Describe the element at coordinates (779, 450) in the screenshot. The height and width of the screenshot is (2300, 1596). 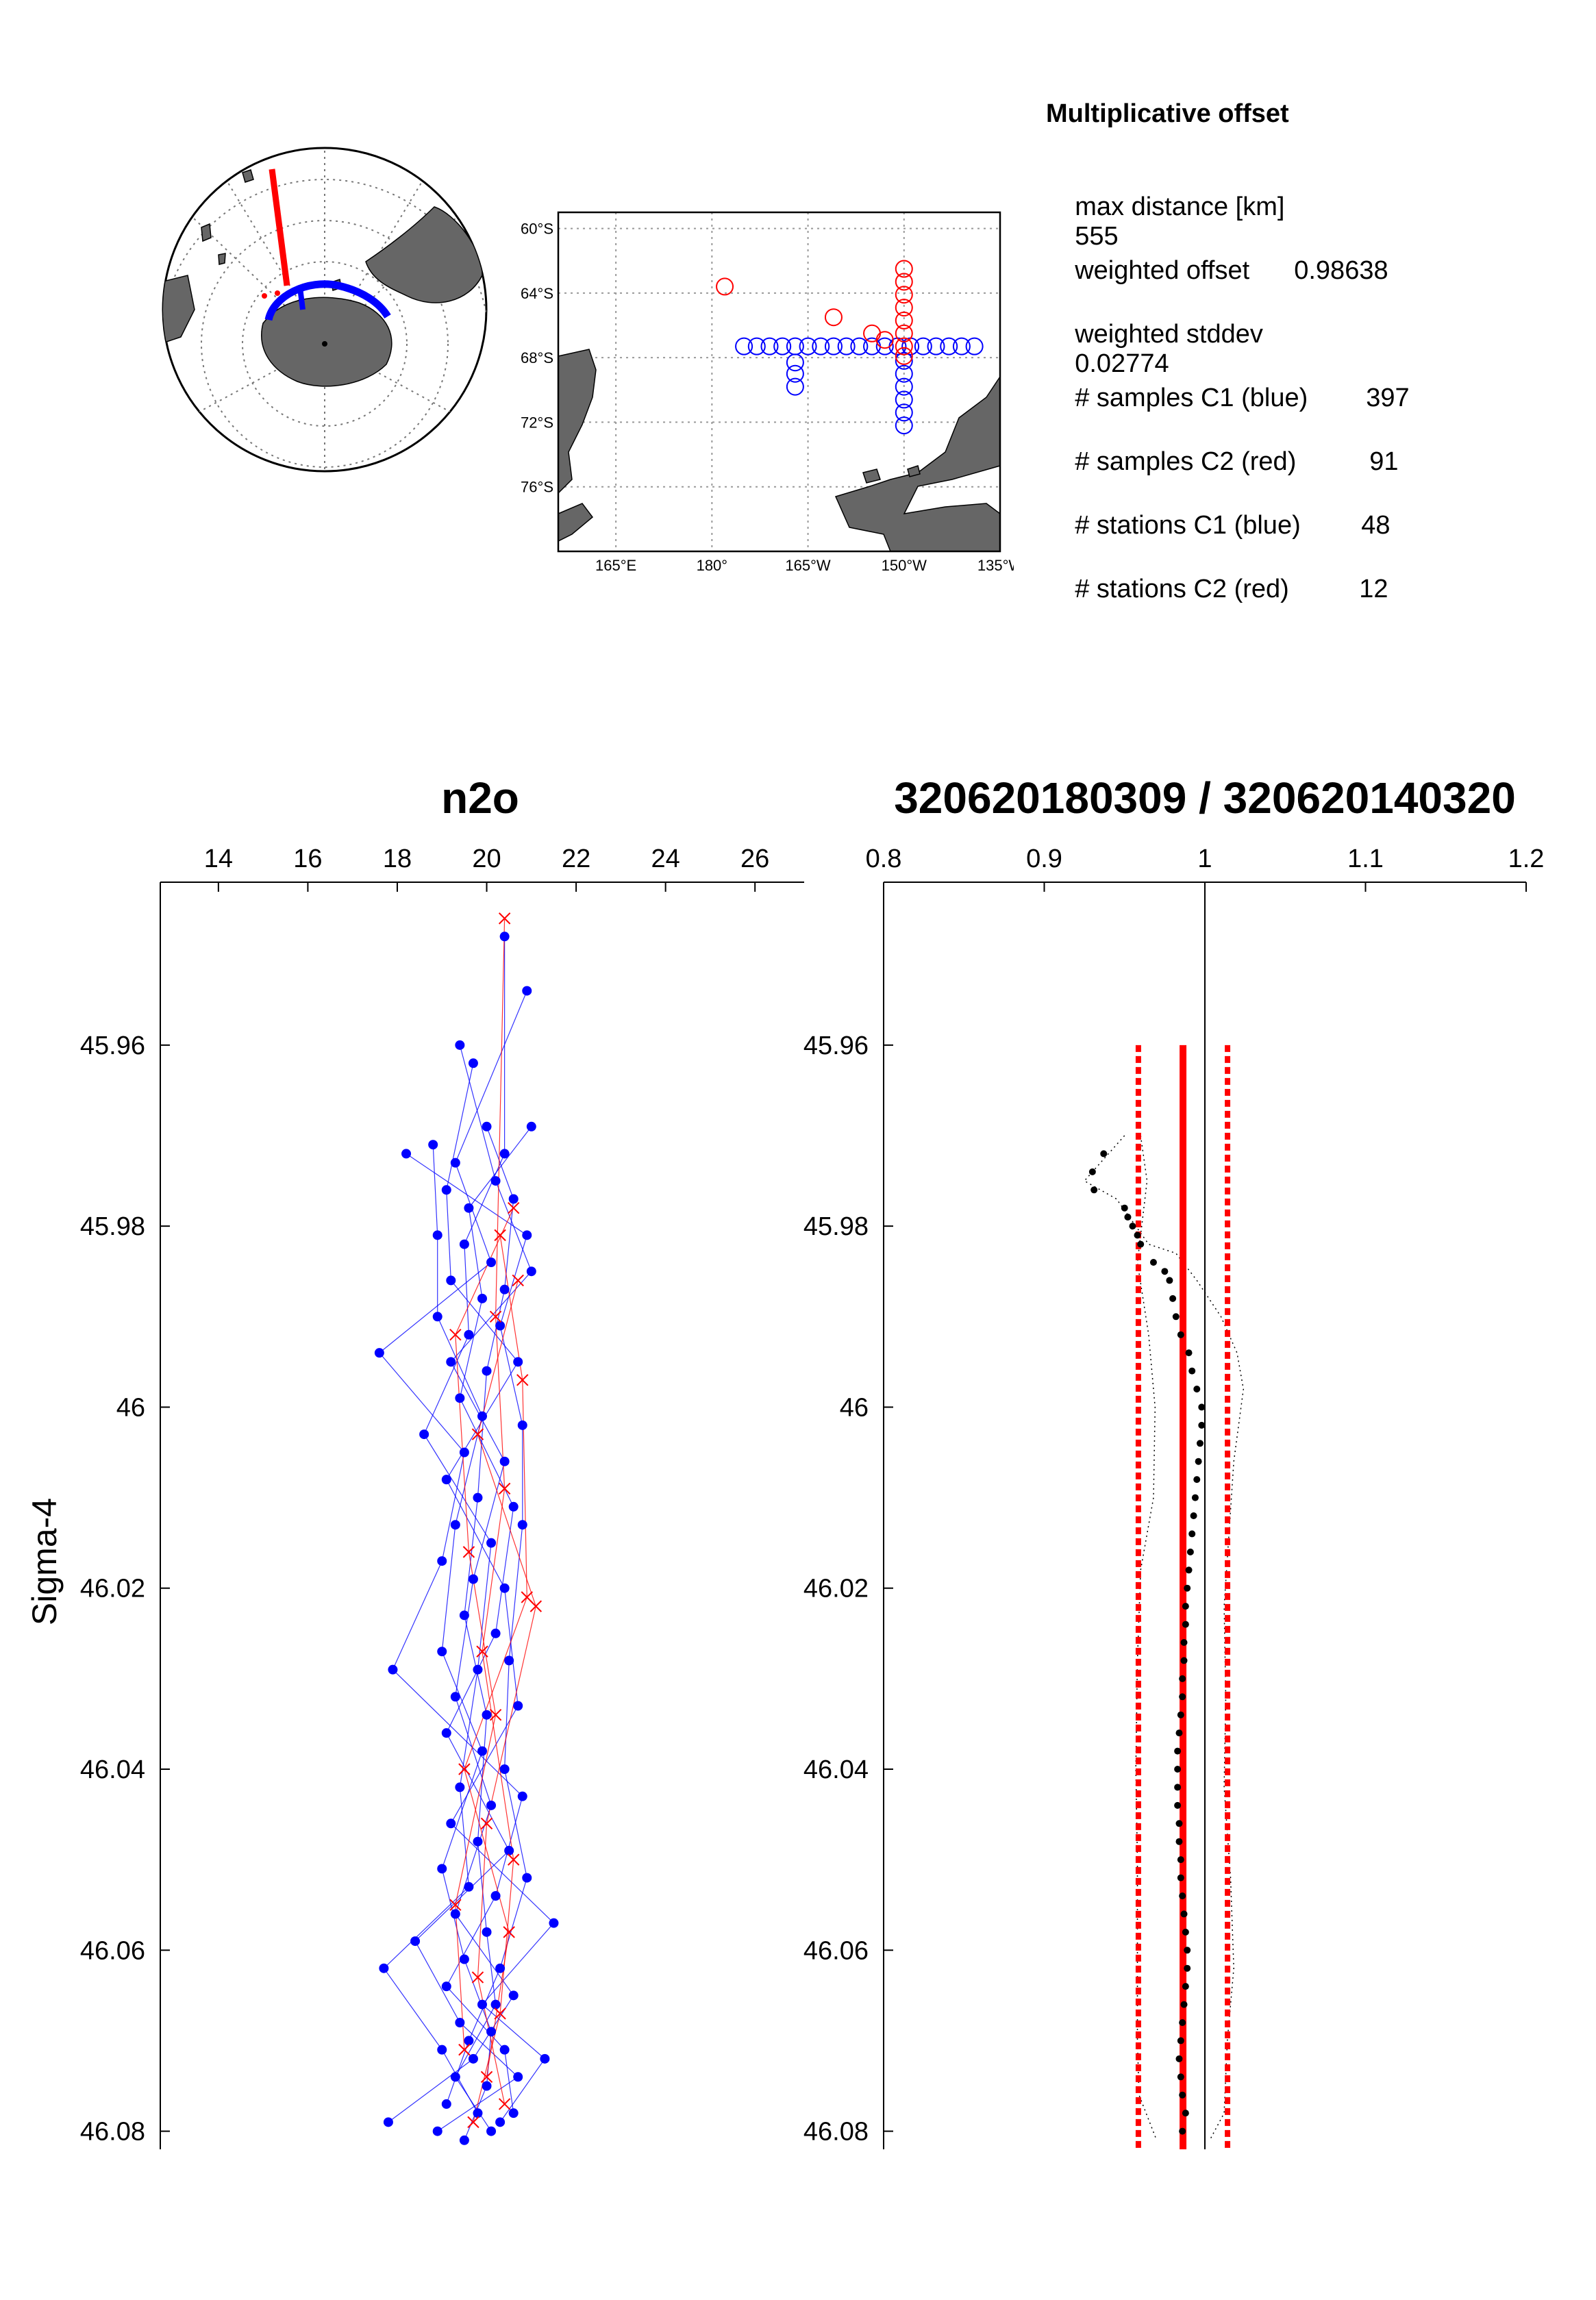
I see `regional-land` at that location.